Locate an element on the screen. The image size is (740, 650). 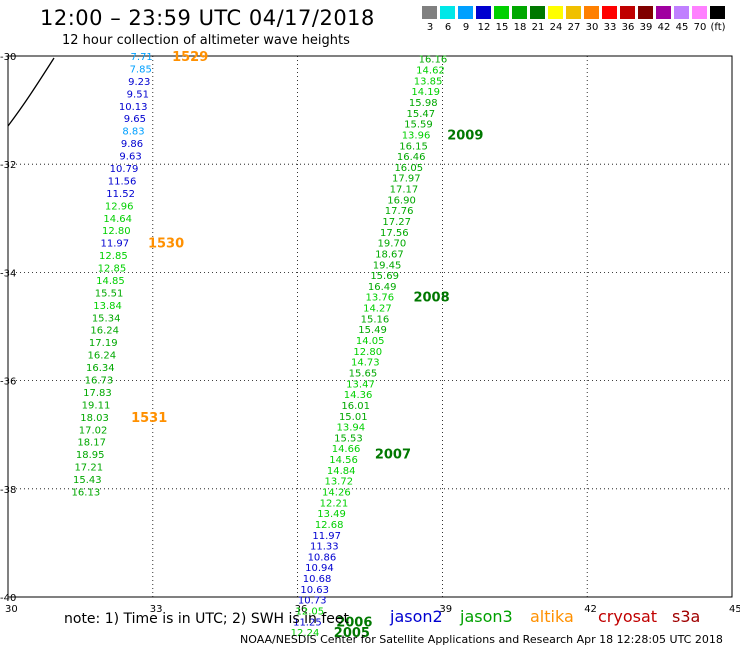
wave-height-label-left: 17.83 is located at coordinates (97, 393).